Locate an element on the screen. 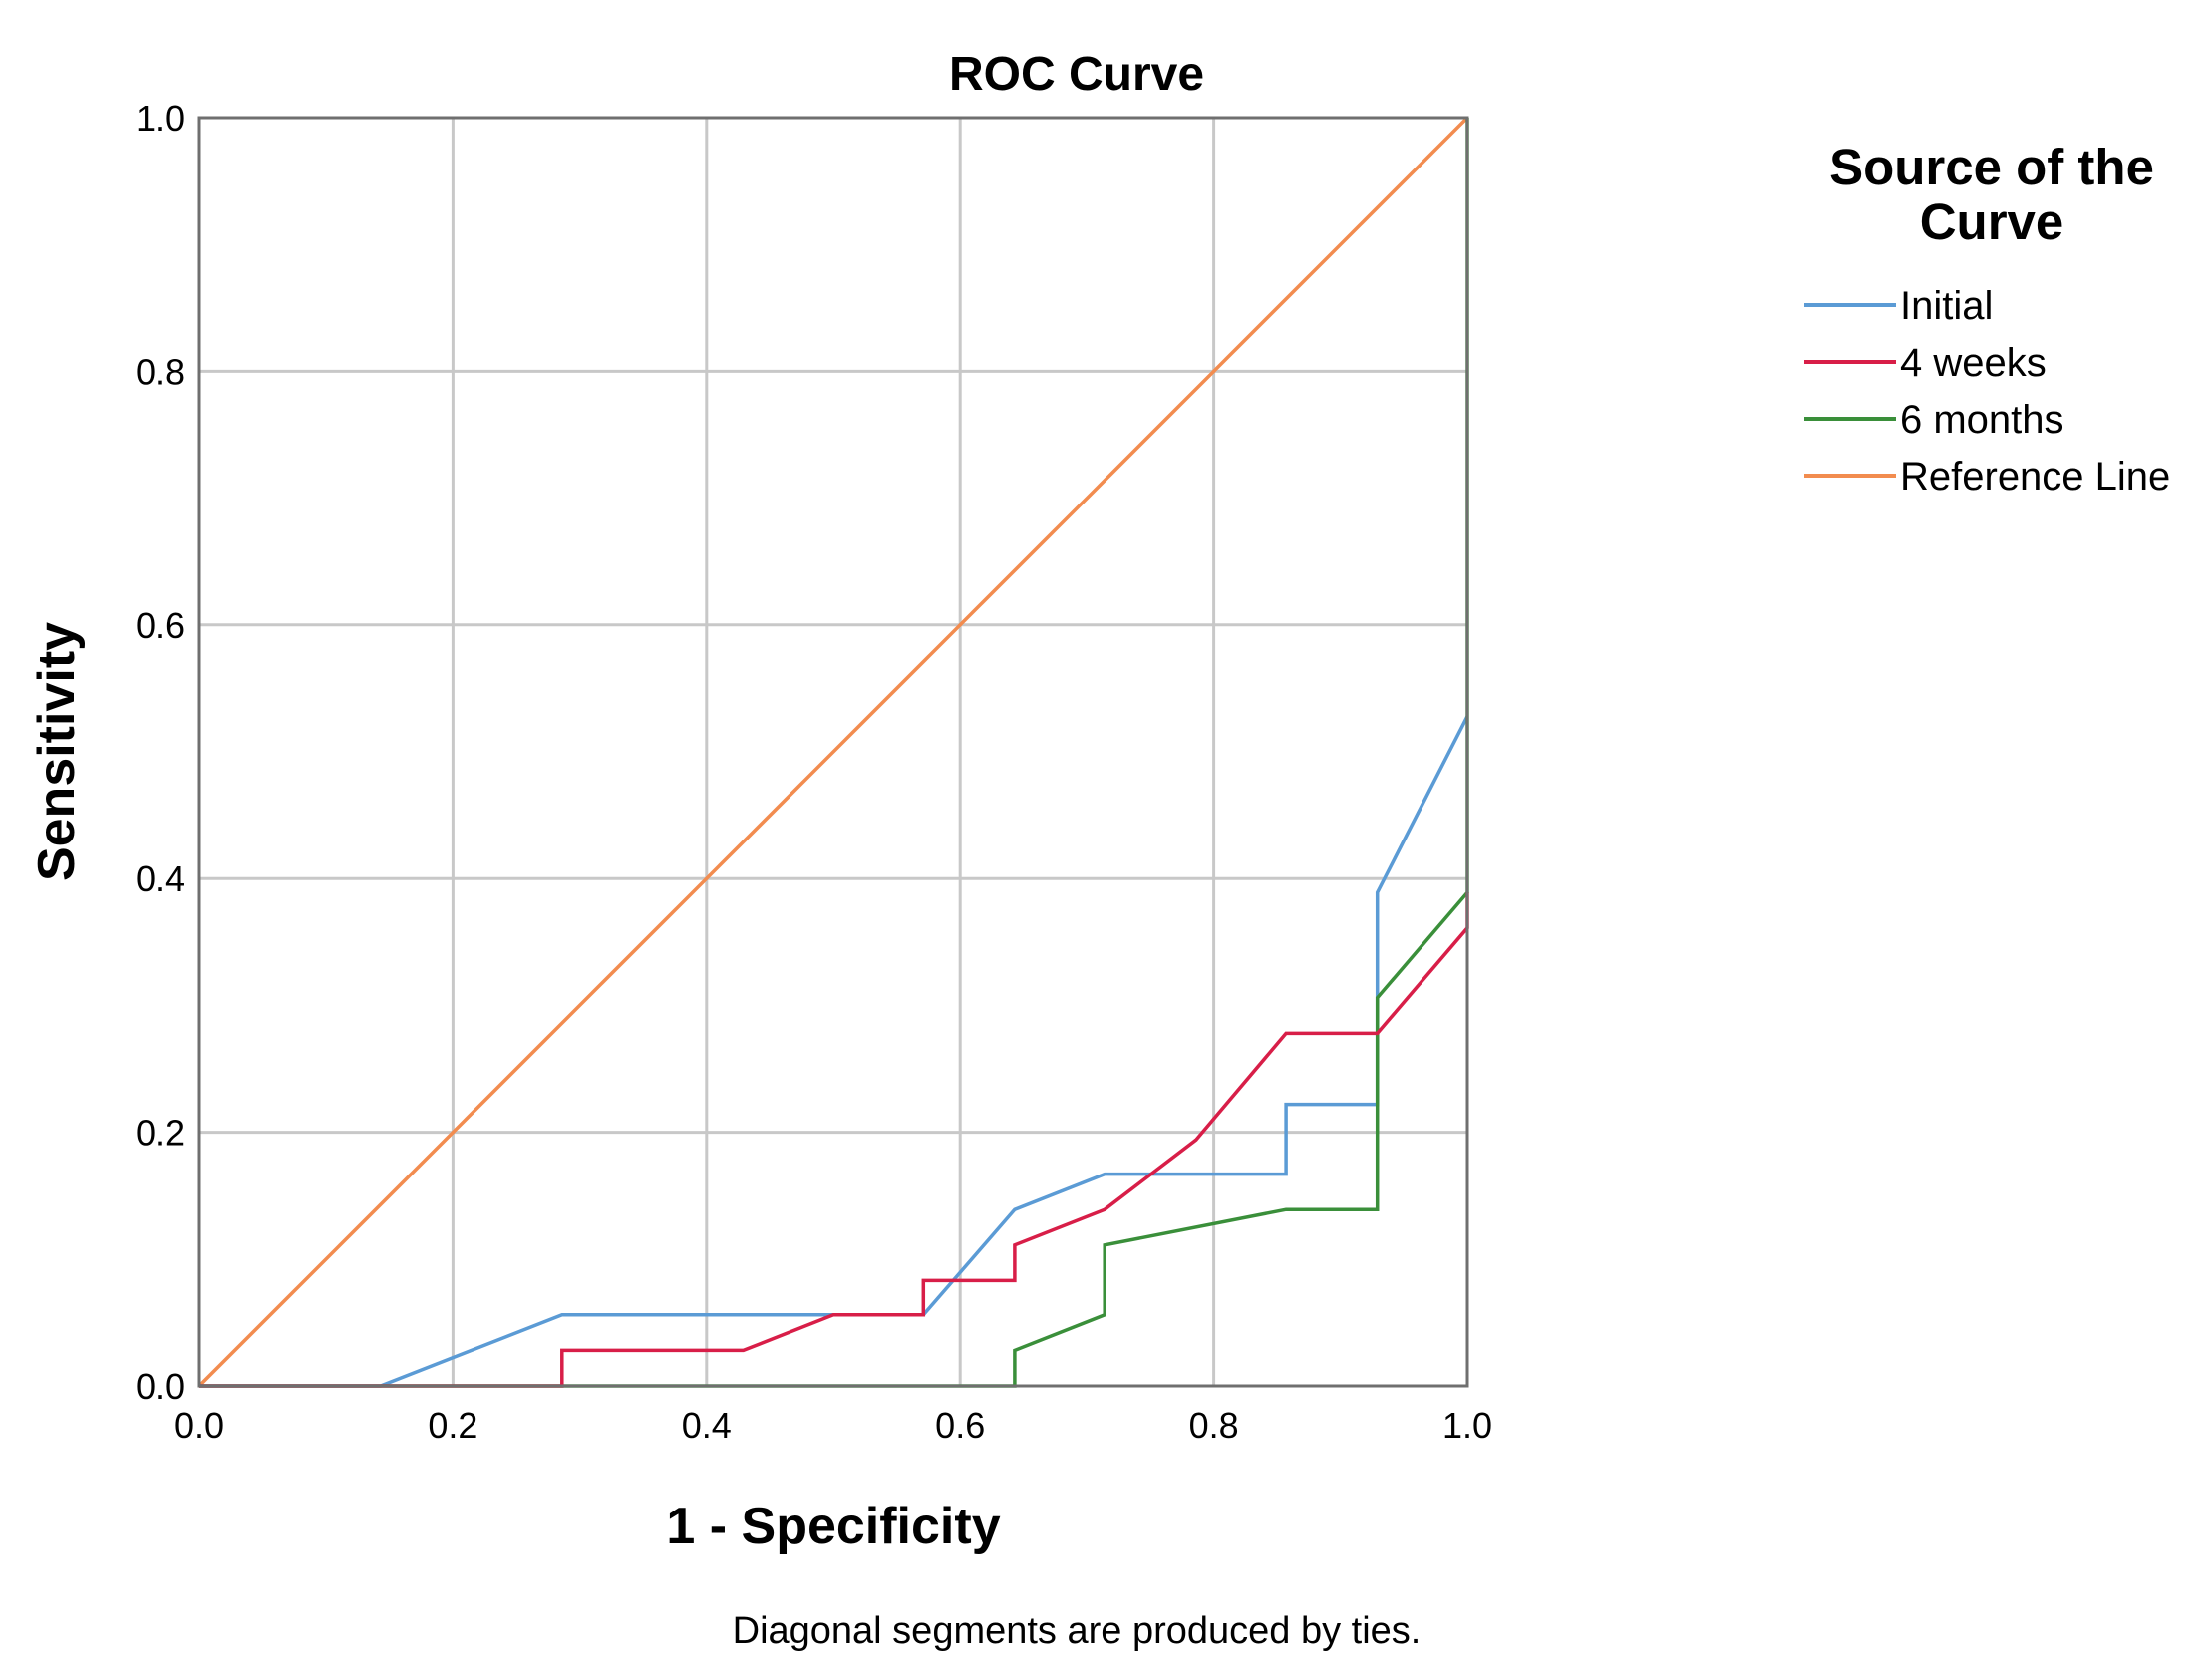 This screenshot has height=1679, width=2212. x-tick-label-4: 0.8 is located at coordinates (1214, 1425).